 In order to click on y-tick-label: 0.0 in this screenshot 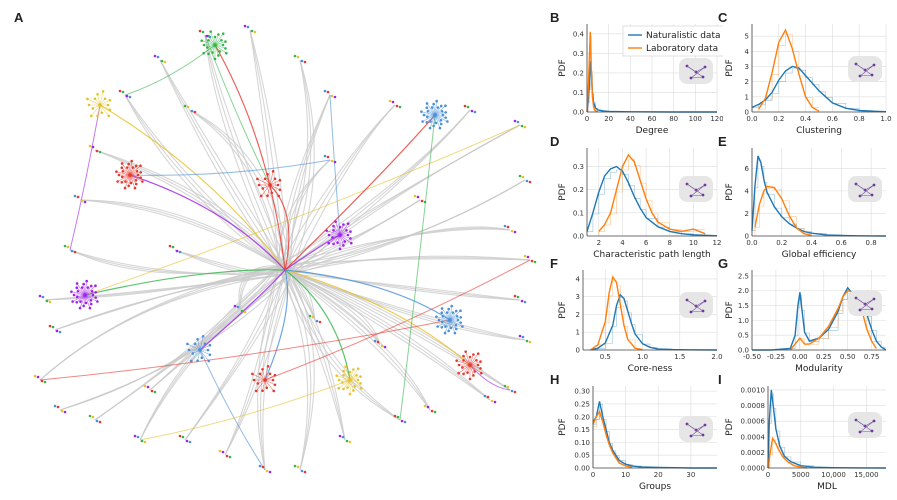, I will do `click(743, 351)`.